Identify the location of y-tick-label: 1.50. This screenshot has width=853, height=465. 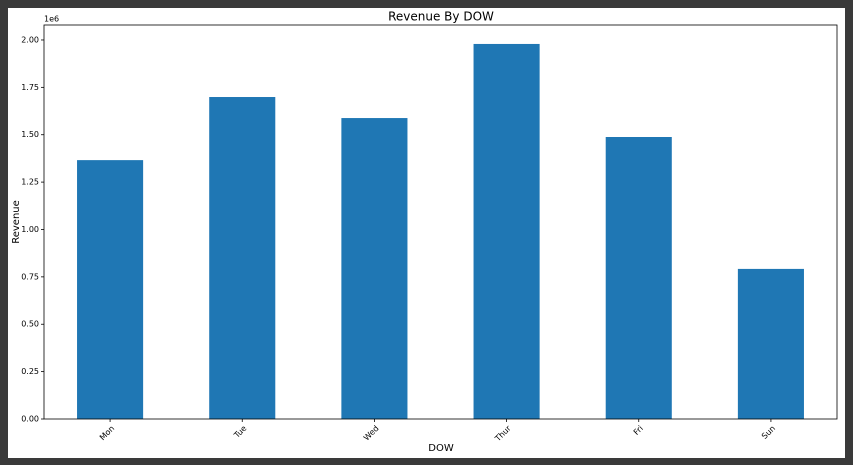
(30, 134).